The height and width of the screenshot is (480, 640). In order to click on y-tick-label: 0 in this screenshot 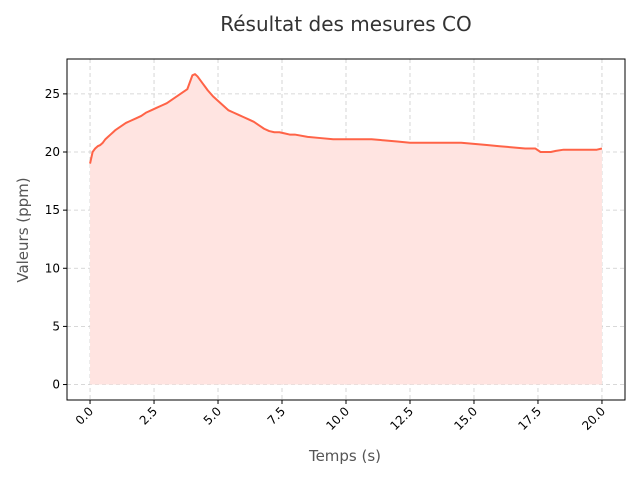, I will do `click(56, 385)`.